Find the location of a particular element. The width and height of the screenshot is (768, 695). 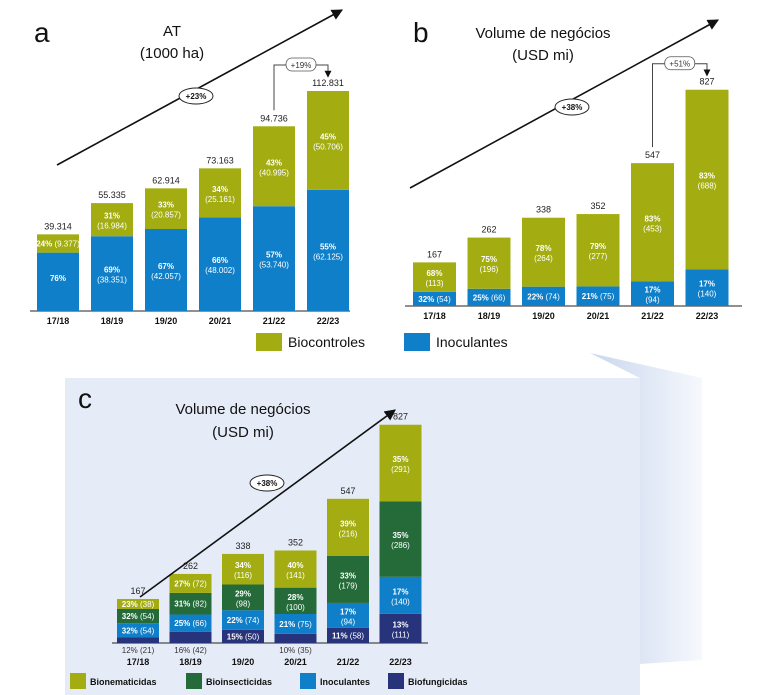

legend-swatch-bioinsecticidas is located at coordinates (194, 681).